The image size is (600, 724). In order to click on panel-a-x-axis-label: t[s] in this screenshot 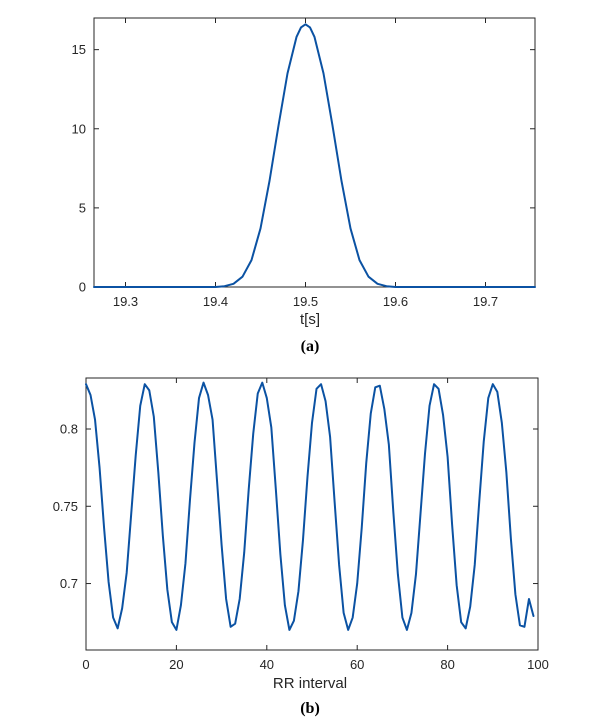, I will do `click(310, 319)`.